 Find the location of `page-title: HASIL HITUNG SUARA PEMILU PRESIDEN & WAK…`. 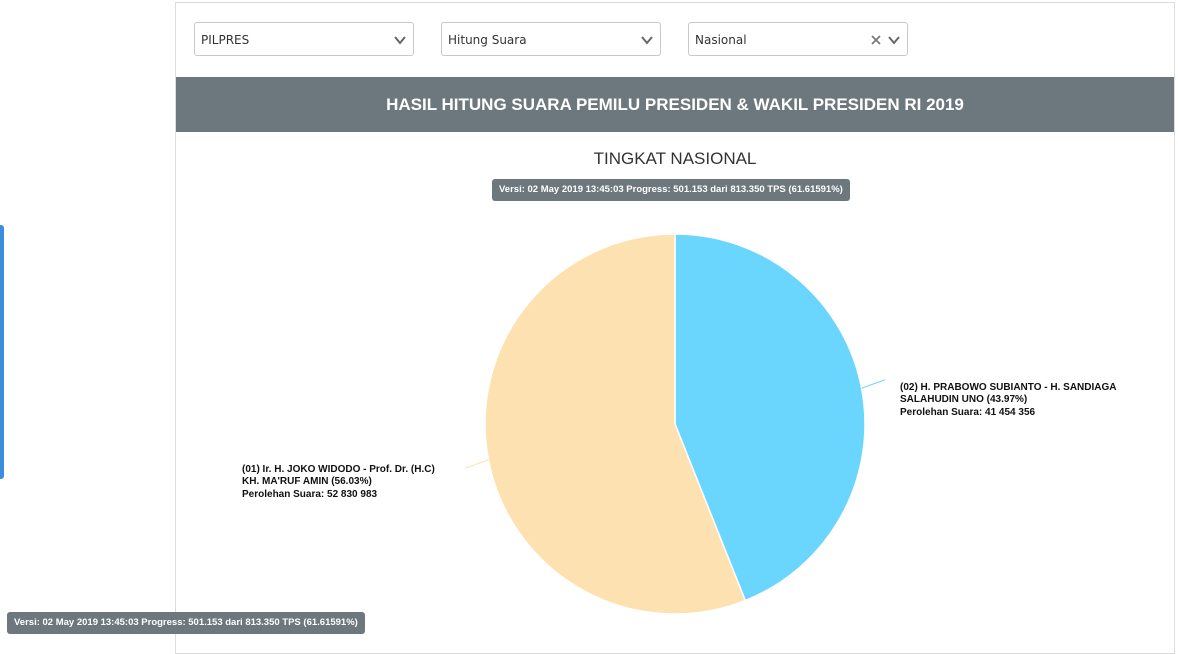

page-title: HASIL HITUNG SUARA PEMILU PRESIDEN & WAK… is located at coordinates (675, 104).